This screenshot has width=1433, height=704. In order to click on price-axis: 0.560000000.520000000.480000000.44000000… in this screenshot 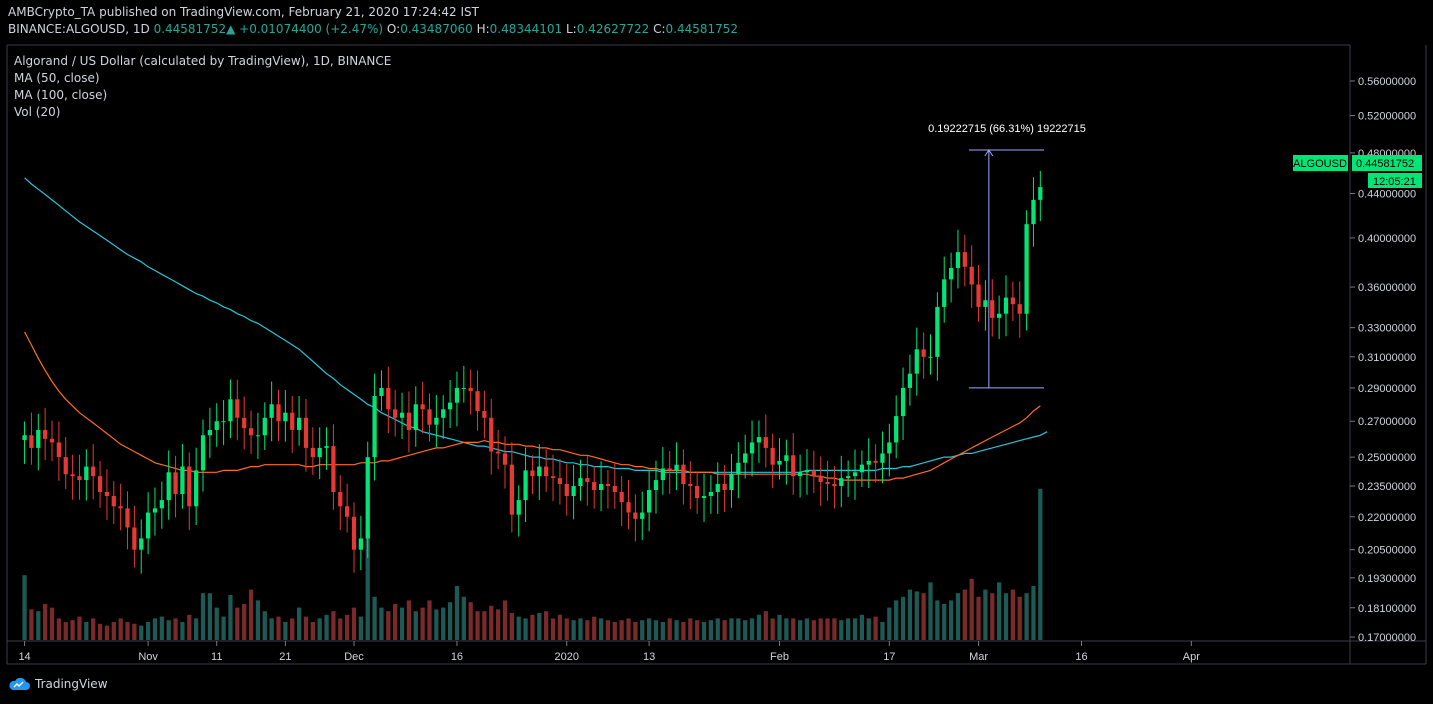, I will do `click(1383, 360)`.